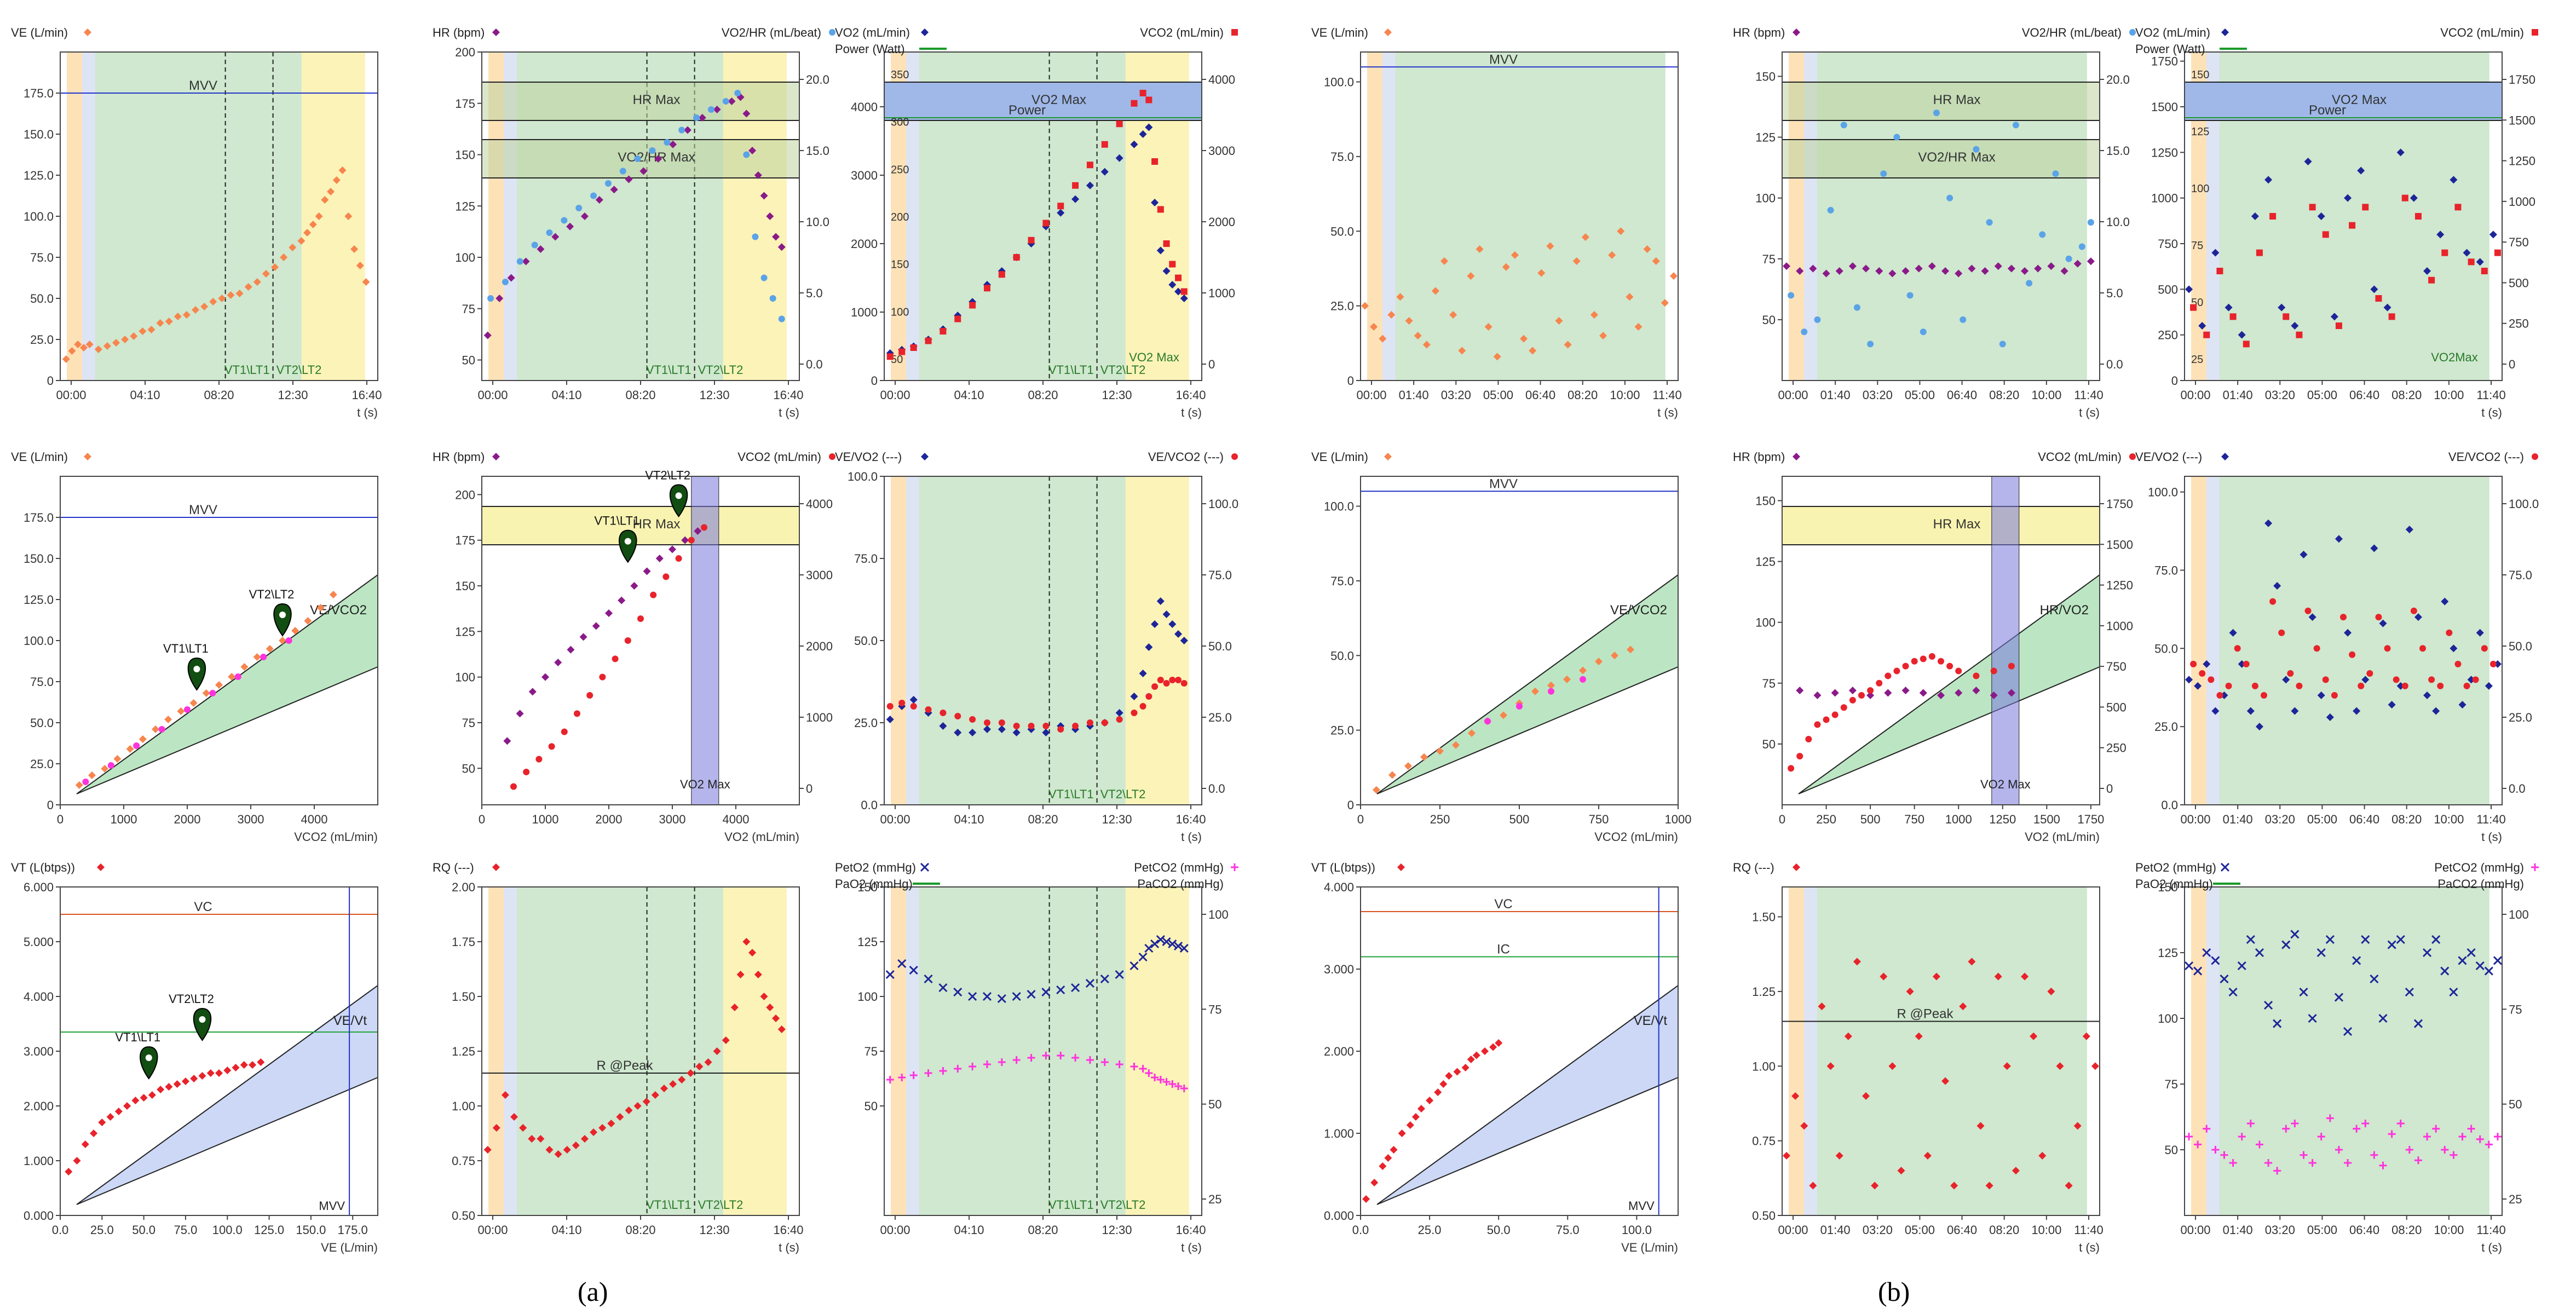 This screenshot has width=2576, height=1314. Describe the element at coordinates (819, 575) in the screenshot. I see `ytick-right-label: 3000` at that location.